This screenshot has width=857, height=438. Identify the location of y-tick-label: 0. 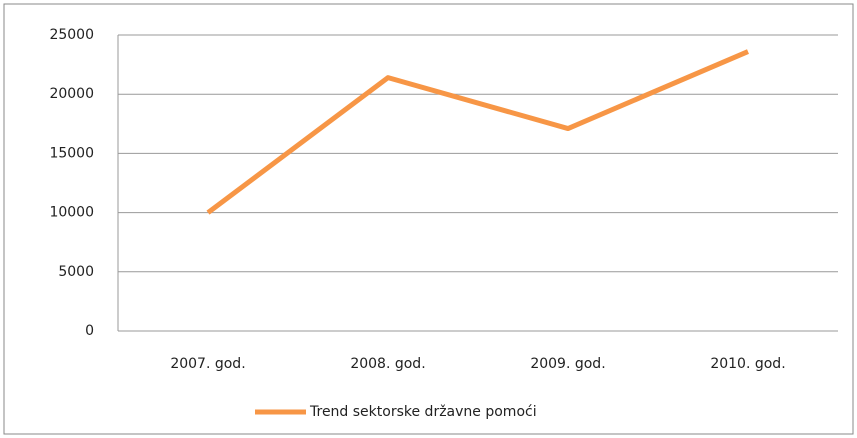
(89, 331).